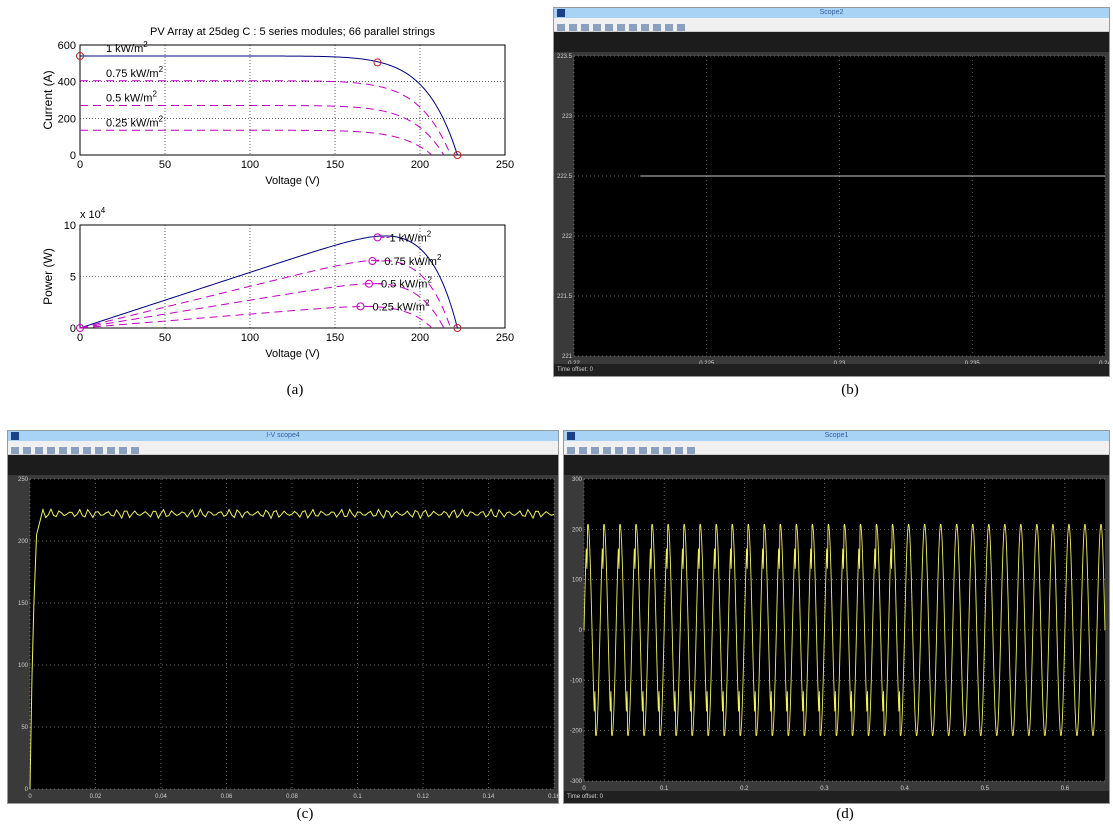  What do you see at coordinates (283, 436) in the screenshot?
I see `scope4-titlebar: I-V scope4` at bounding box center [283, 436].